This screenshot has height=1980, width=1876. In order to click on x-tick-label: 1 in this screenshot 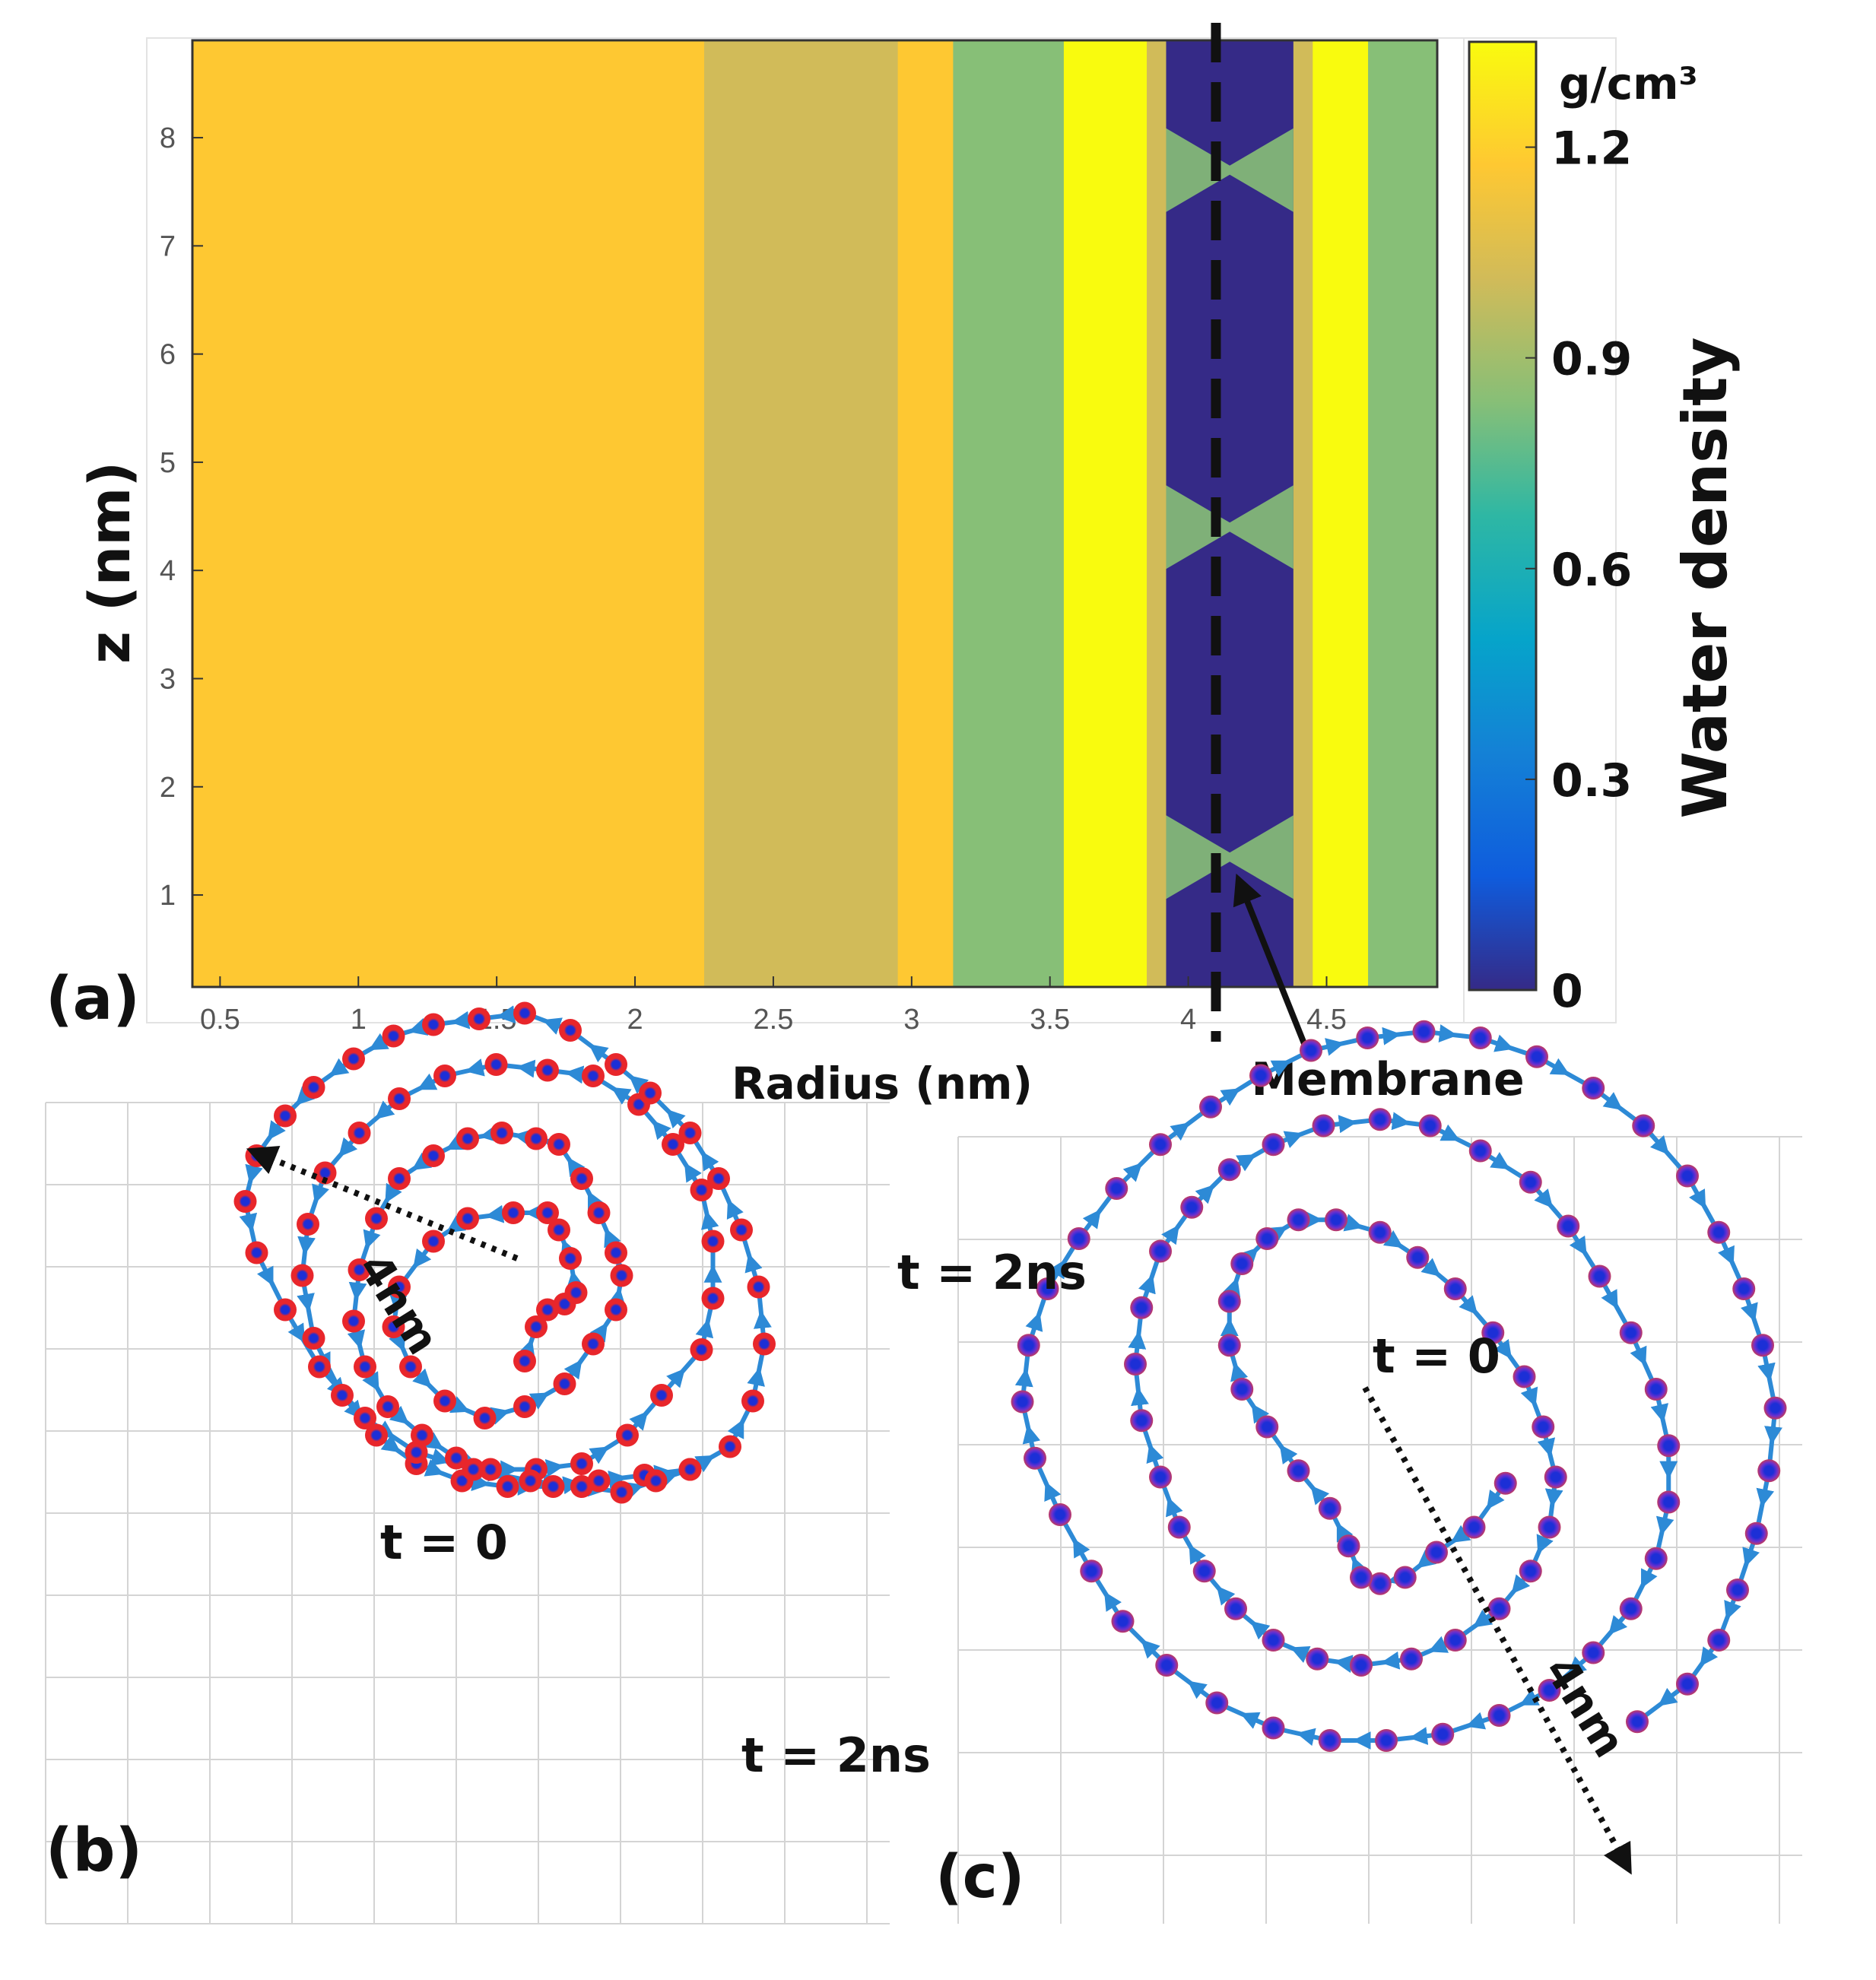, I will do `click(359, 1020)`.